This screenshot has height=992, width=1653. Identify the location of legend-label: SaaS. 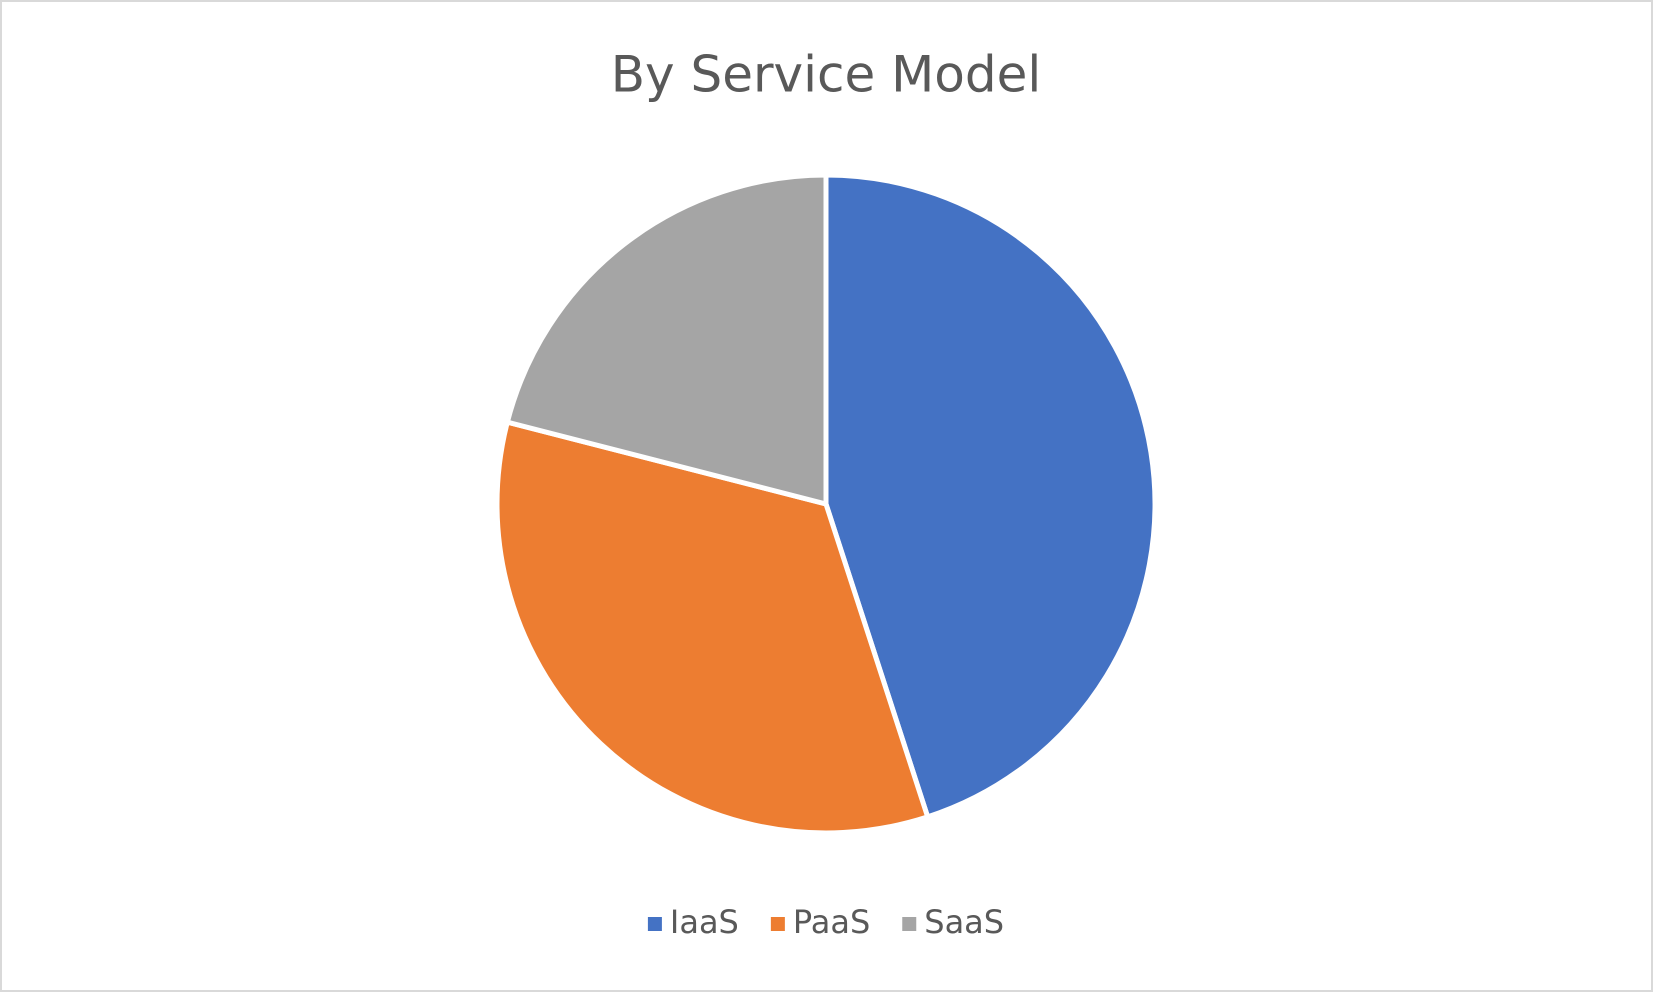
(964, 922).